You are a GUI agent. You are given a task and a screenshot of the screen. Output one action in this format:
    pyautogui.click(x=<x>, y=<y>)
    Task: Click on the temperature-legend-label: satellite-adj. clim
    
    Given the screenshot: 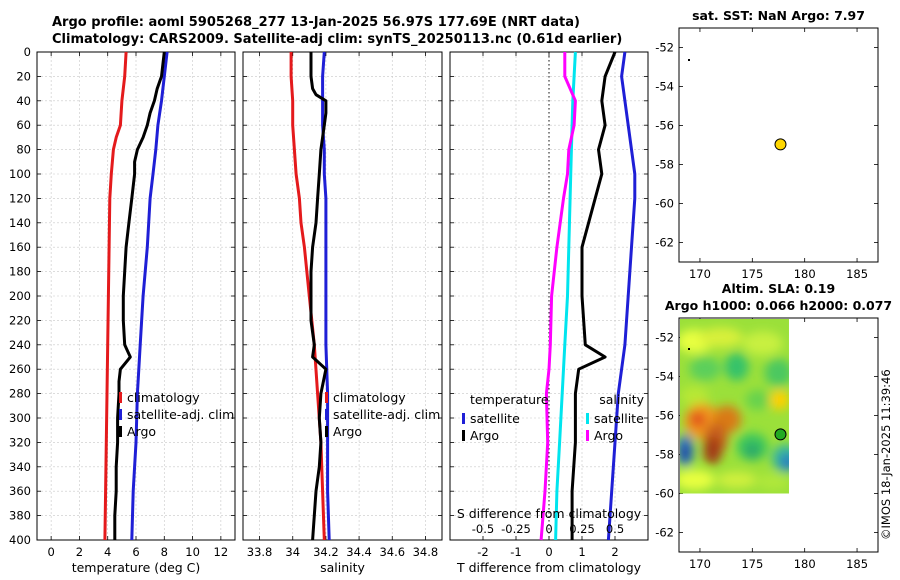 What is the action you would take?
    pyautogui.click(x=180, y=414)
    